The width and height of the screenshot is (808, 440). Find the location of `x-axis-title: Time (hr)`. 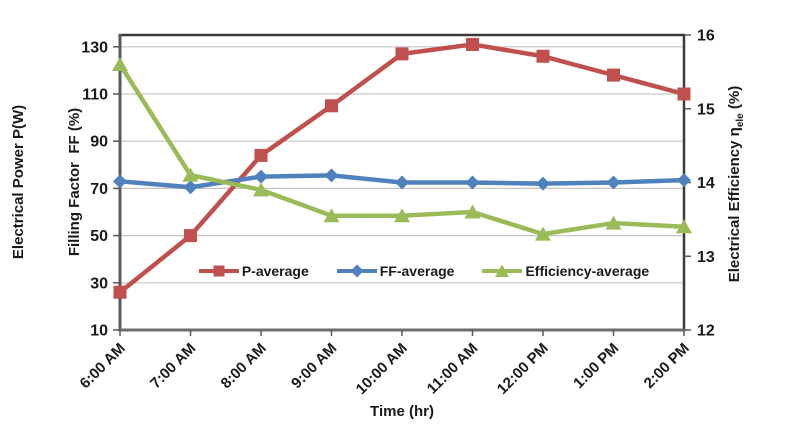

x-axis-title: Time (hr) is located at coordinates (402, 411).